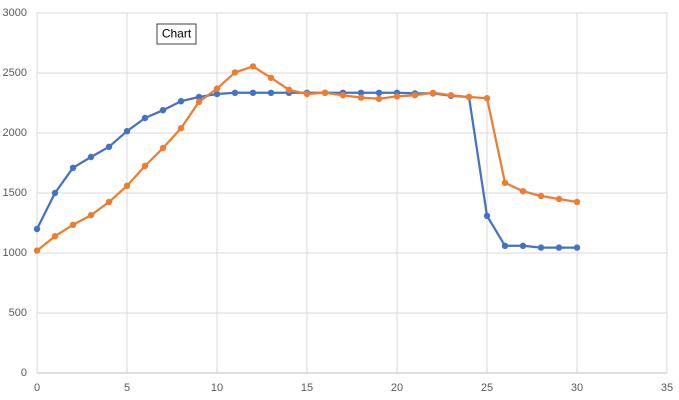  I want to click on x-tick-label: 30, so click(577, 388).